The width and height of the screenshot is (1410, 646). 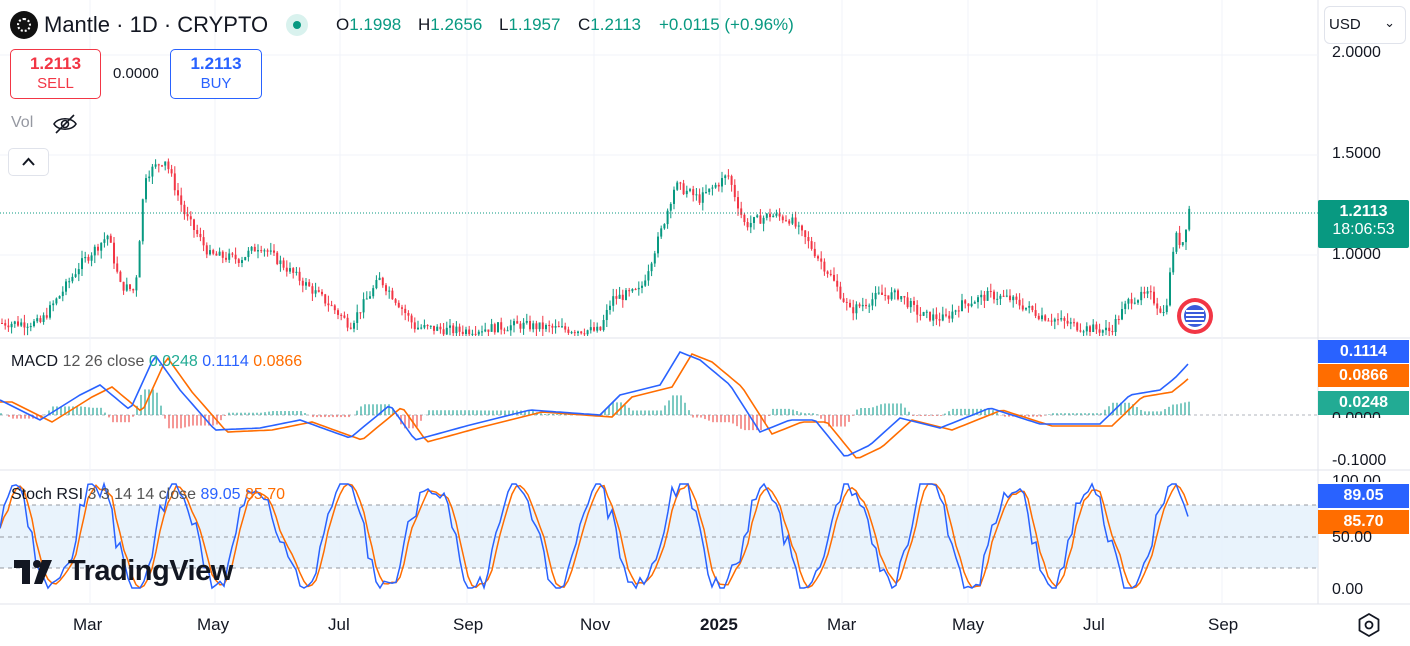 What do you see at coordinates (55, 74) in the screenshot?
I see `sell-button: 1.2113 SELL` at bounding box center [55, 74].